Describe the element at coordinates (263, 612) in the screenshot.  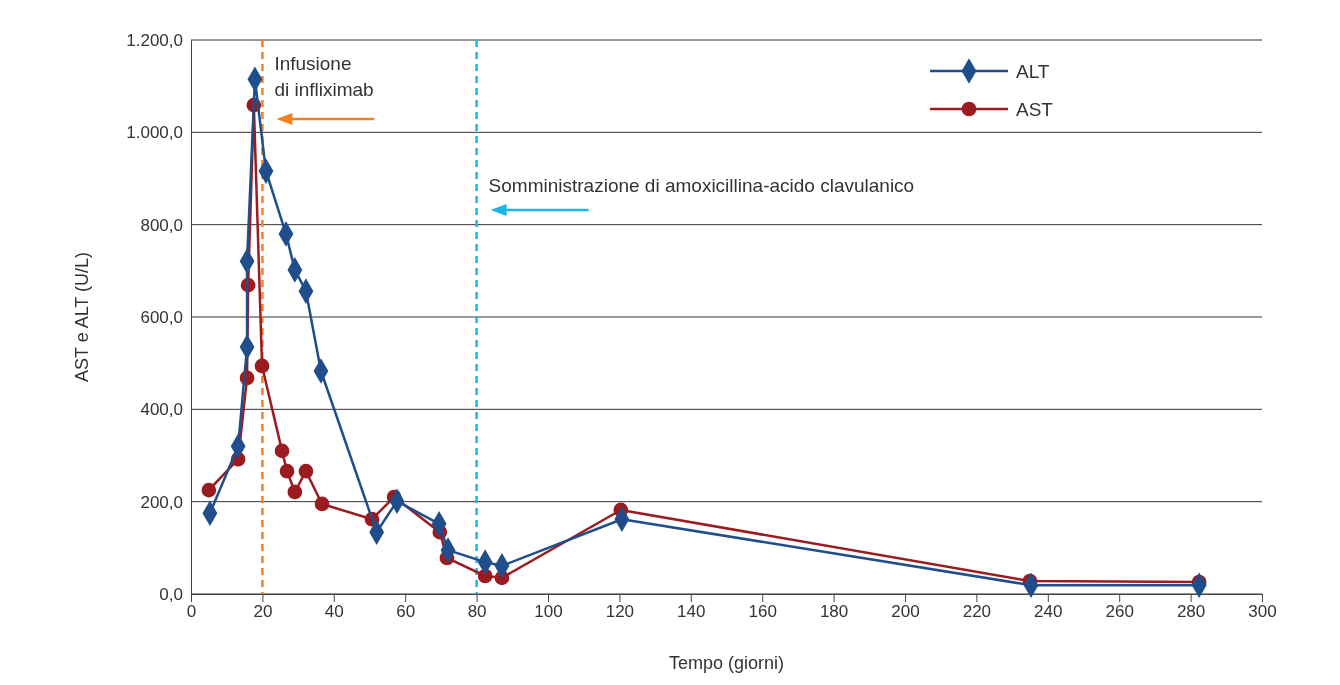
I see `x-tick-label: 20` at that location.